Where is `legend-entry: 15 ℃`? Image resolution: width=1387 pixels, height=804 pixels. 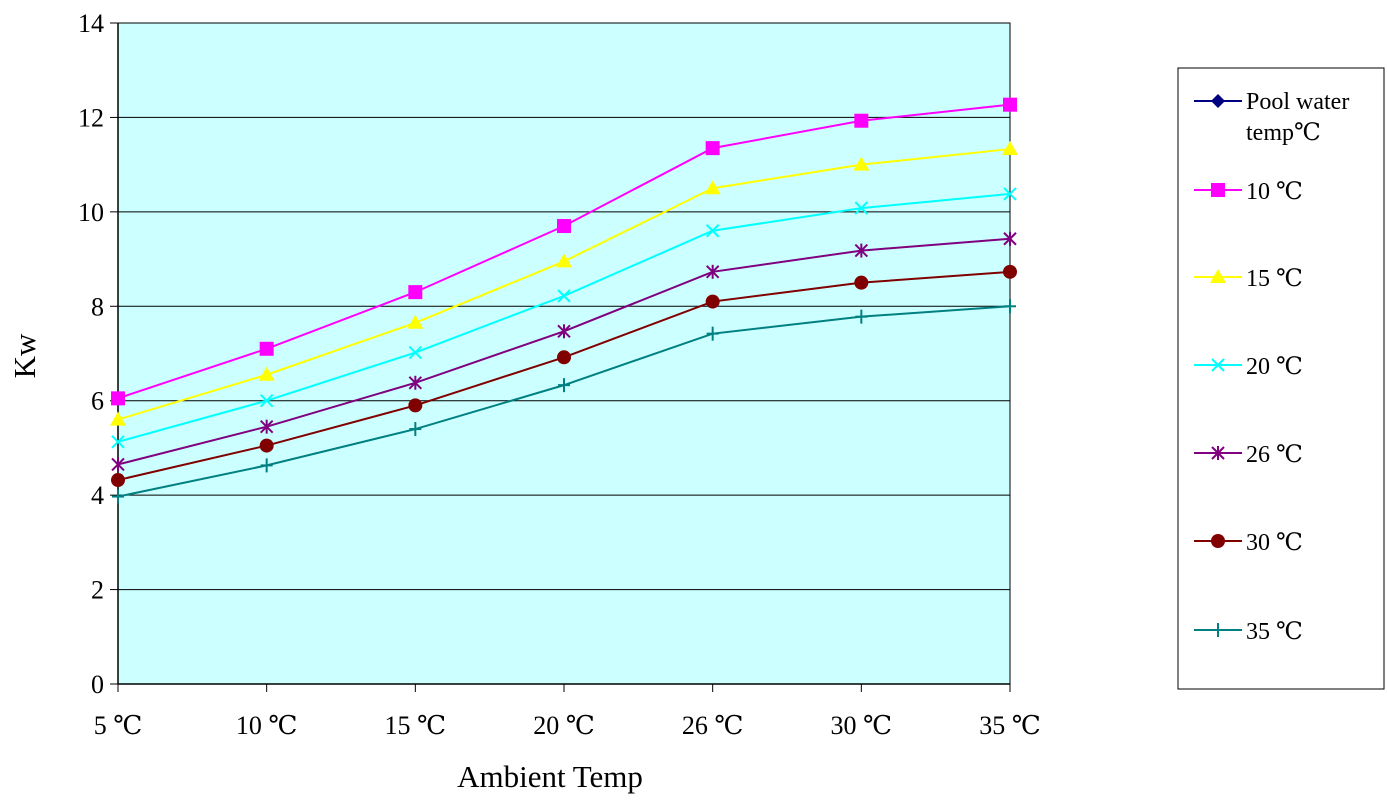
legend-entry: 15 ℃ is located at coordinates (1248, 279).